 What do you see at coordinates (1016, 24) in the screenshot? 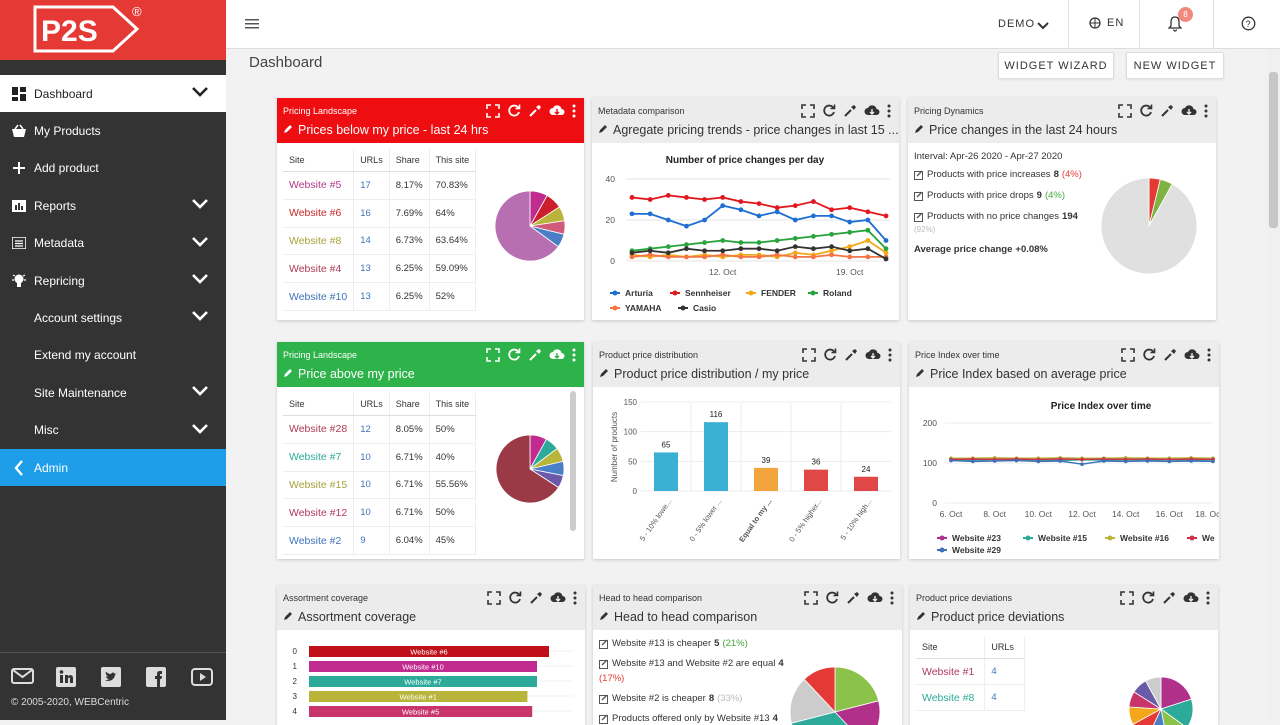
I see `account-selector: DEMO` at bounding box center [1016, 24].